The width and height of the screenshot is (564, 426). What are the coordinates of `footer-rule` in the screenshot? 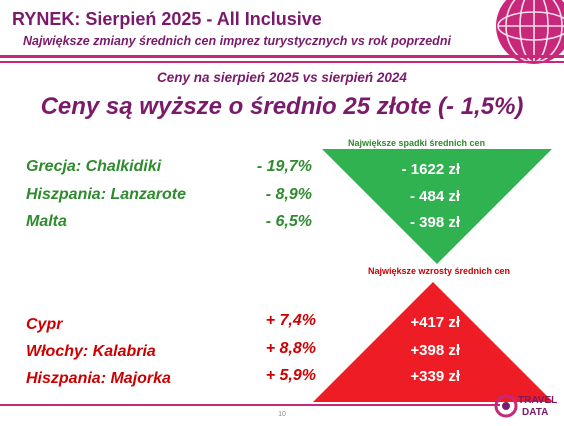 It's located at (250, 405).